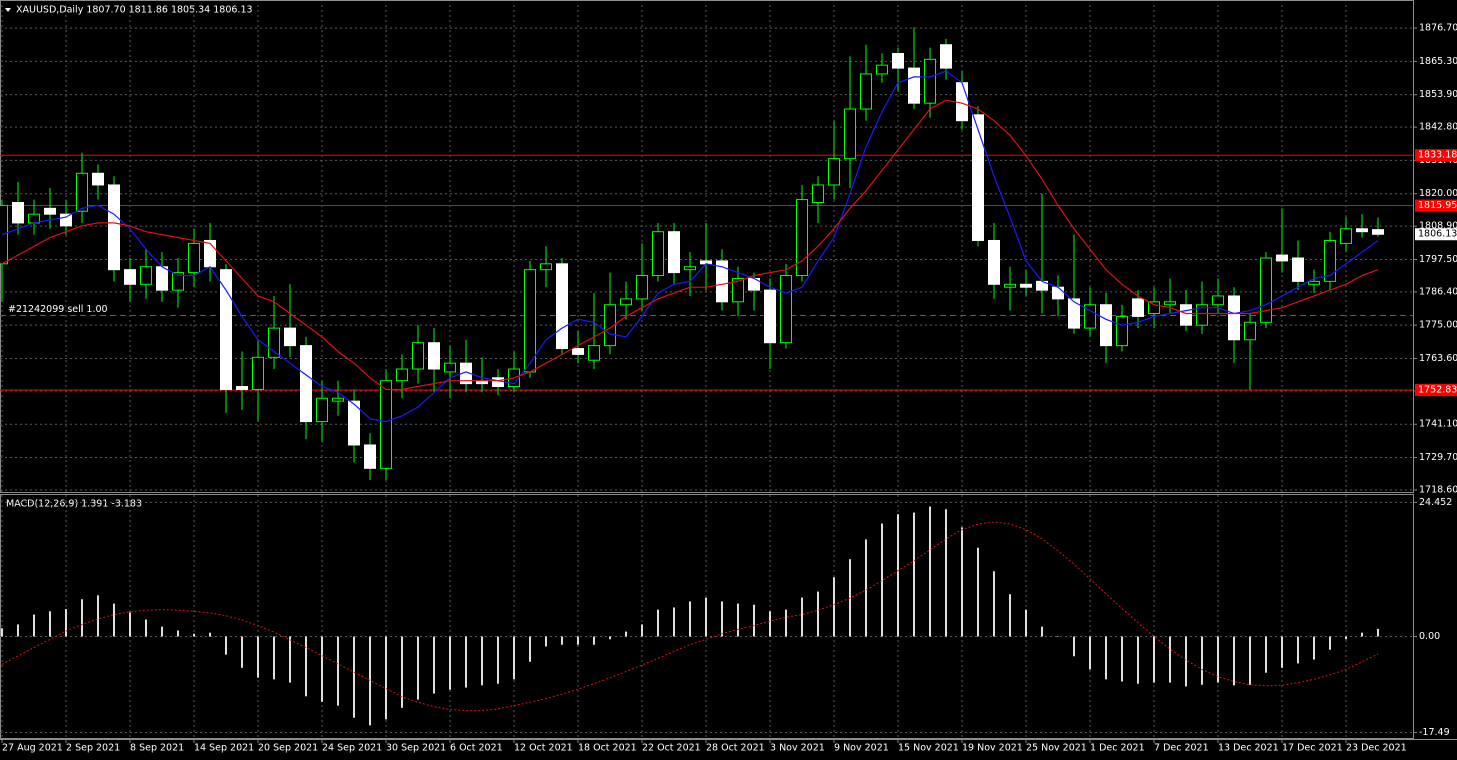 The height and width of the screenshot is (760, 1457). What do you see at coordinates (1438, 226) in the screenshot?
I see `y-tick-label: 1808.90` at bounding box center [1438, 226].